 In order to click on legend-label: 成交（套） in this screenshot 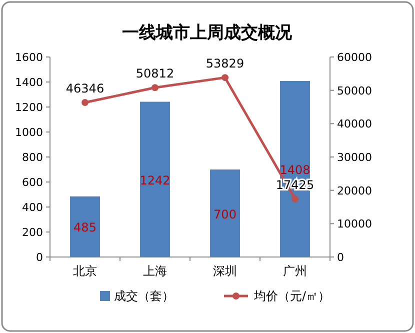, I will do `click(144, 296)`.